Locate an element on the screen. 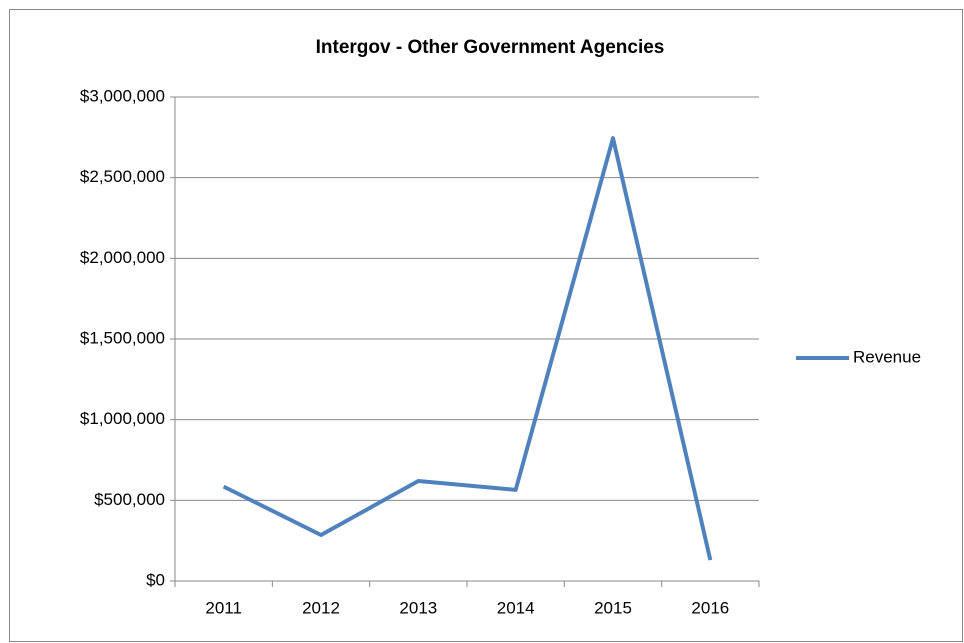 This screenshot has width=964, height=643. y-tick-label: $0 is located at coordinates (155, 579).